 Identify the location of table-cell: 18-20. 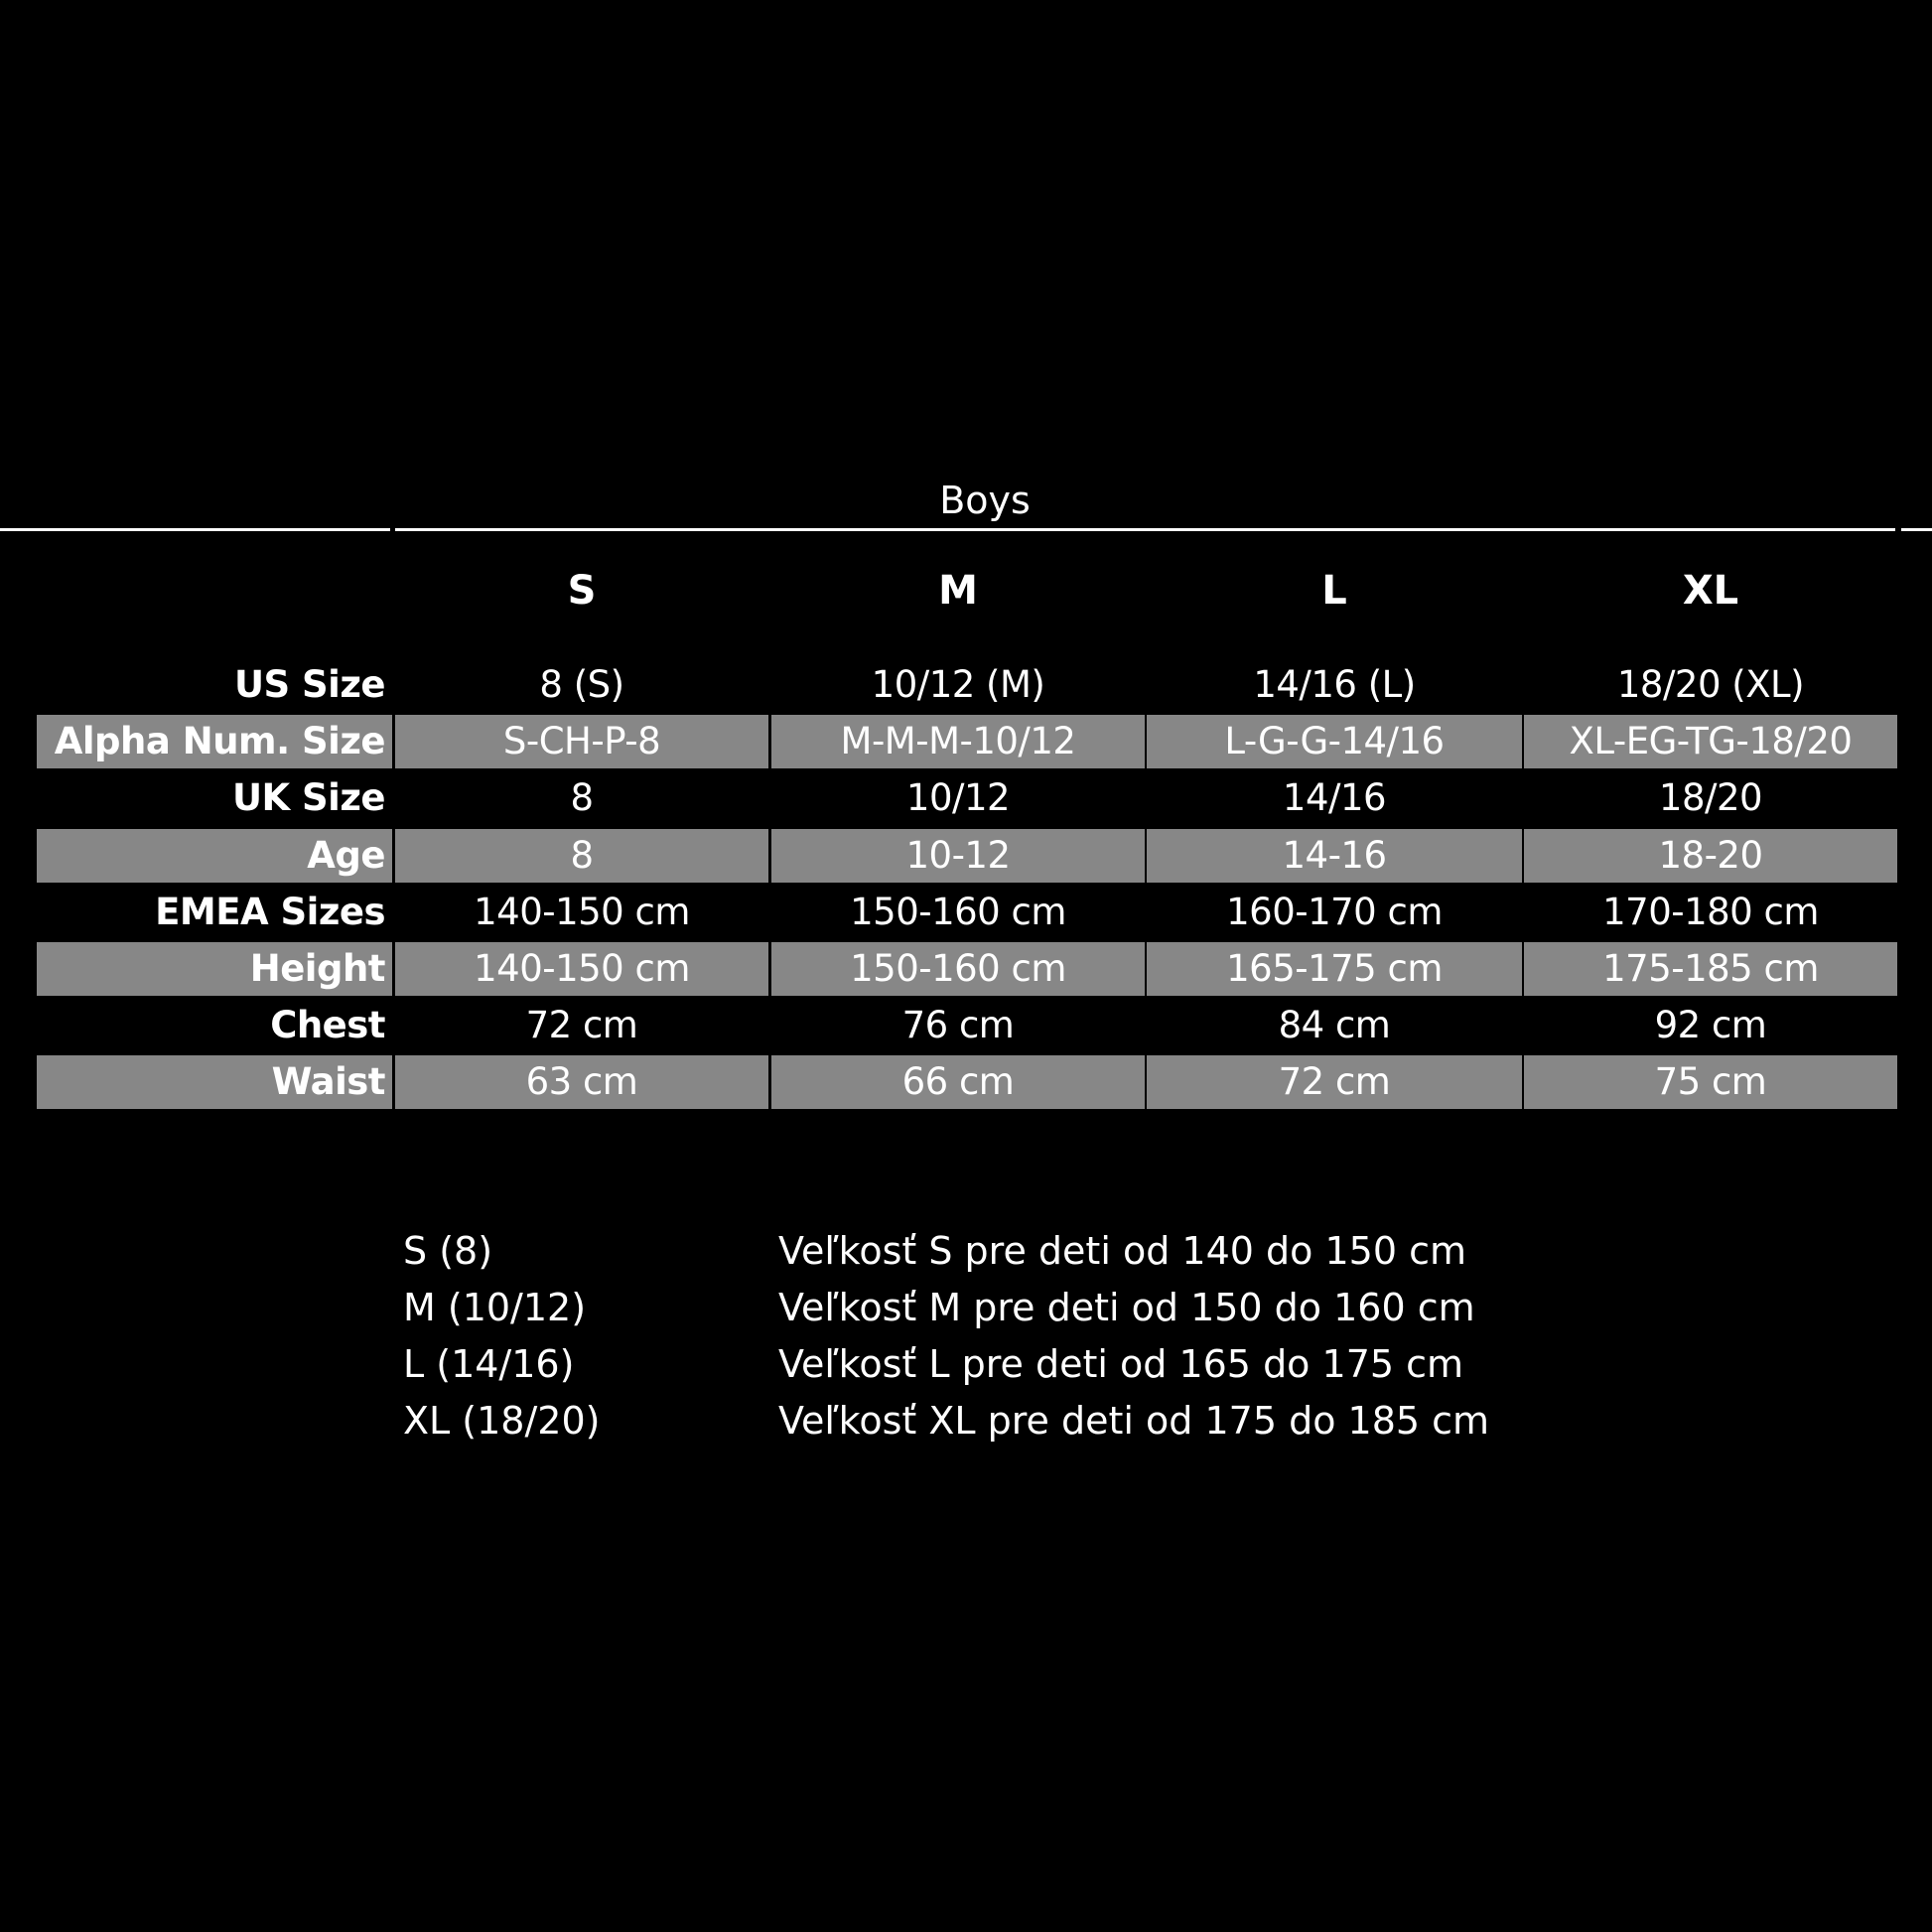
(1711, 856).